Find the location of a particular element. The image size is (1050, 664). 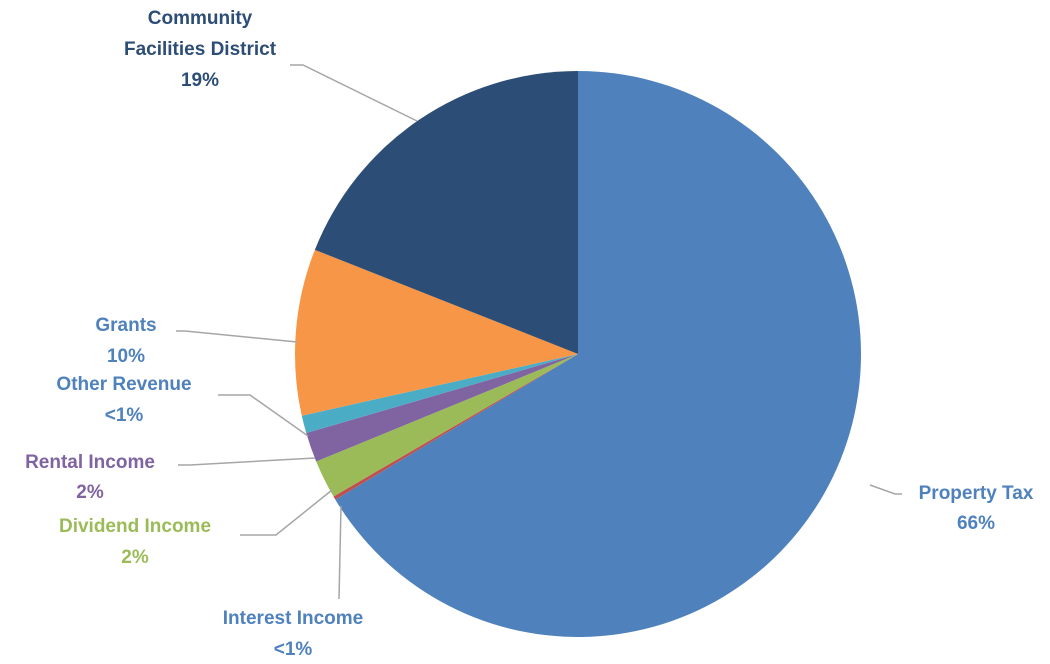

data-label-percent: 19% is located at coordinates (200, 80).